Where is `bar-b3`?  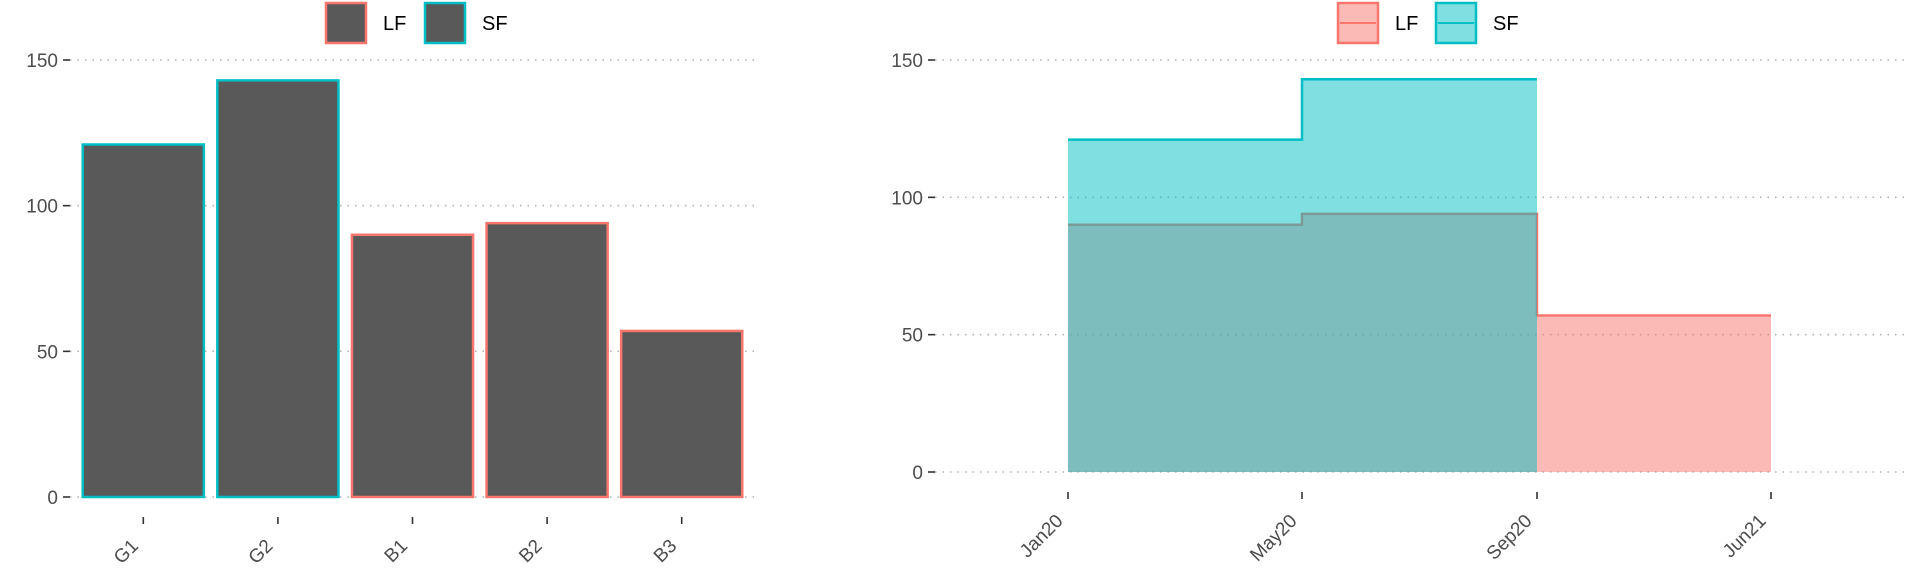 bar-b3 is located at coordinates (681, 414).